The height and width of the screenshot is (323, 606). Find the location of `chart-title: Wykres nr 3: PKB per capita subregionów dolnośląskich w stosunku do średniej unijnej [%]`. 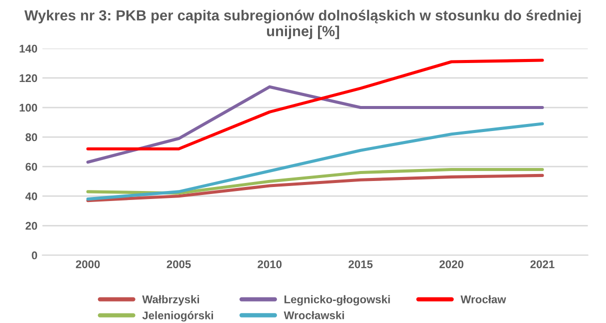

chart-title: Wykres nr 3: PKB per capita subregionów dolnośląskich w stosunku do średniej unijnej [%] is located at coordinates (302, 25).